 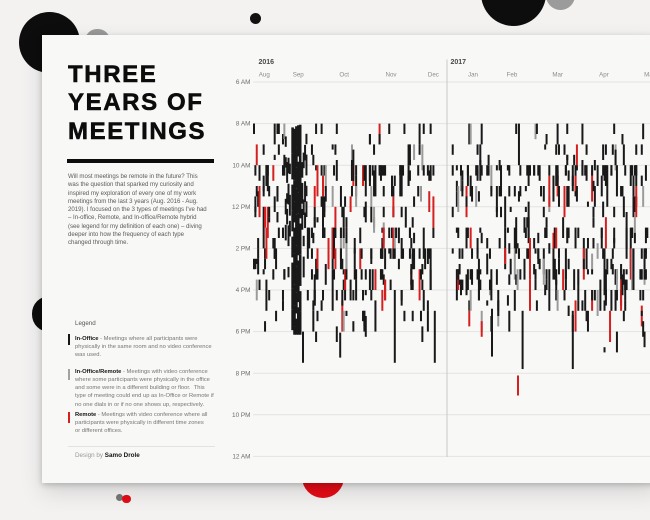 What do you see at coordinates (512, 75) in the screenshot?
I see `svg-text: Feb` at bounding box center [512, 75].